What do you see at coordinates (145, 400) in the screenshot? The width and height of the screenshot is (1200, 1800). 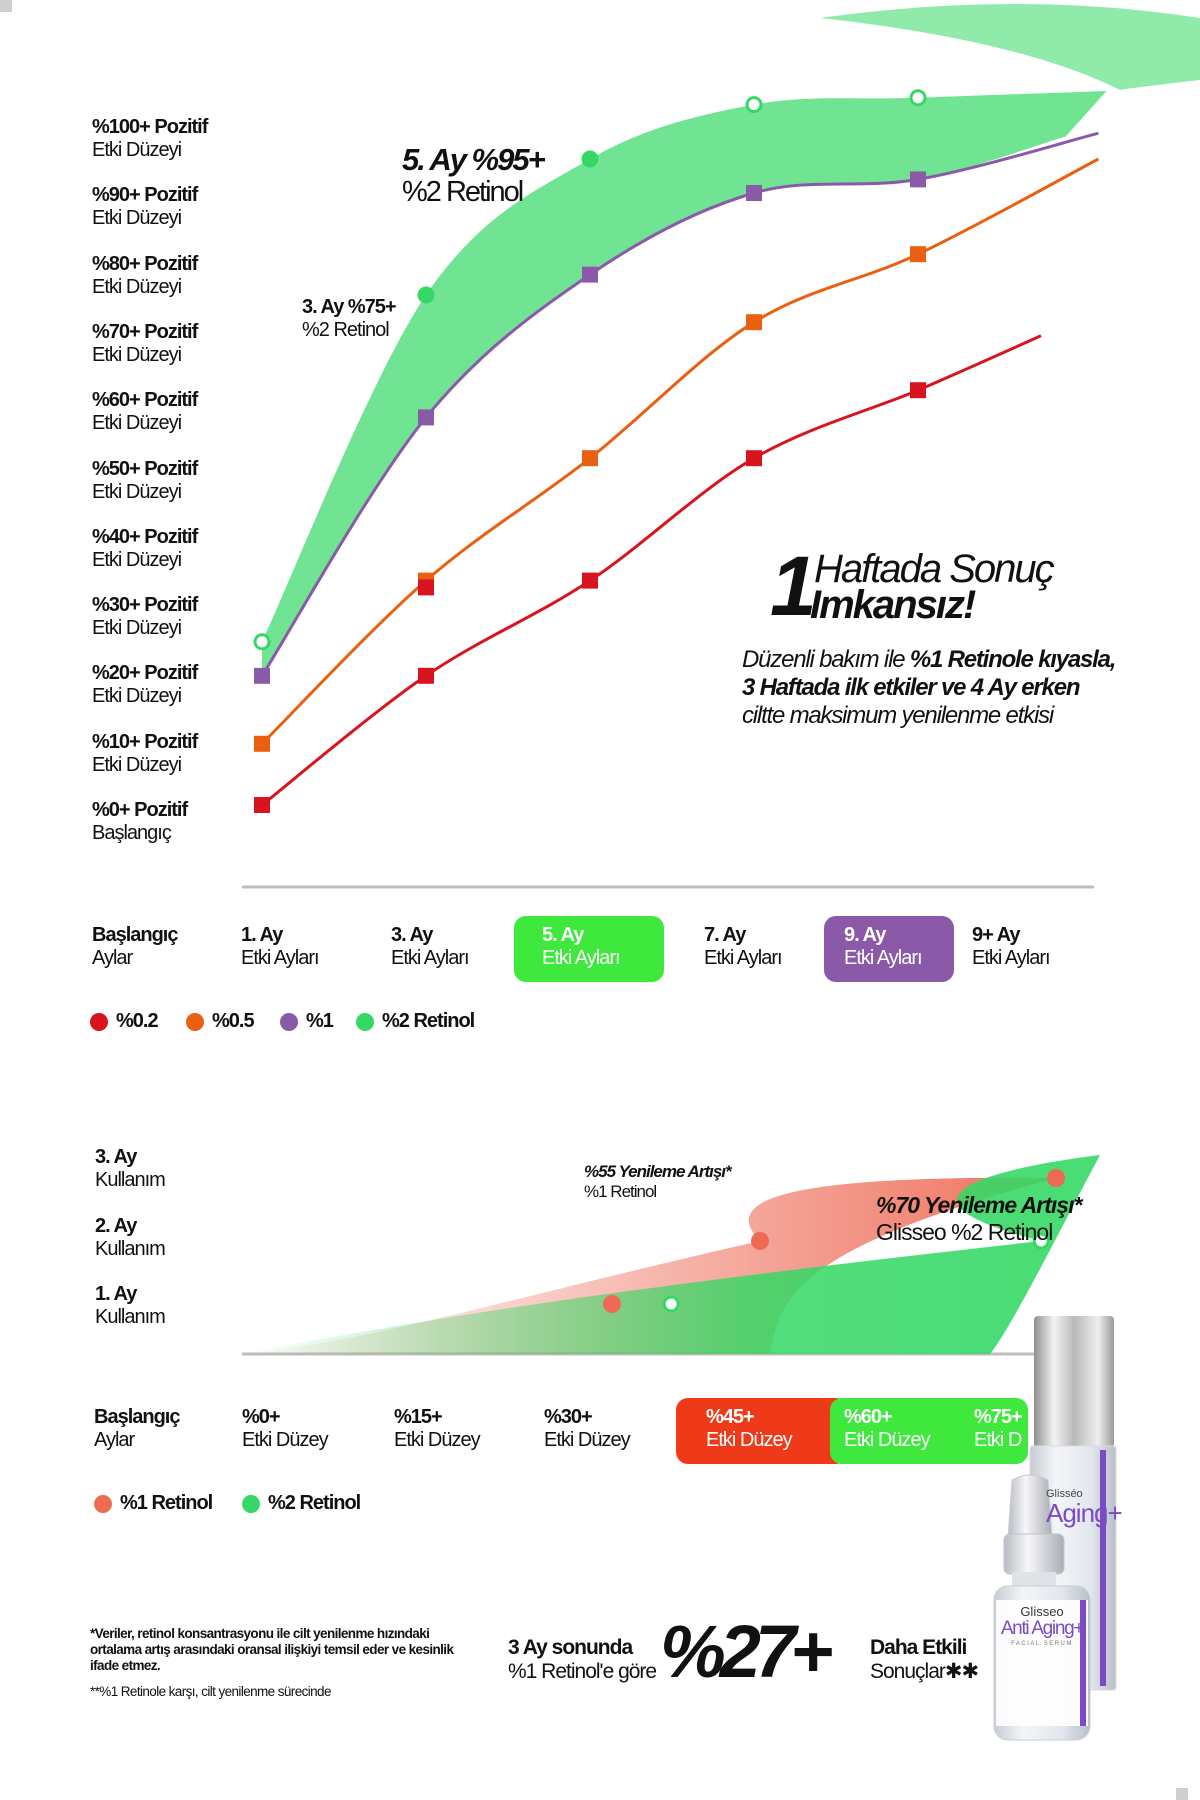 I see `y-tick-label-top: %60+ Pozitif` at bounding box center [145, 400].